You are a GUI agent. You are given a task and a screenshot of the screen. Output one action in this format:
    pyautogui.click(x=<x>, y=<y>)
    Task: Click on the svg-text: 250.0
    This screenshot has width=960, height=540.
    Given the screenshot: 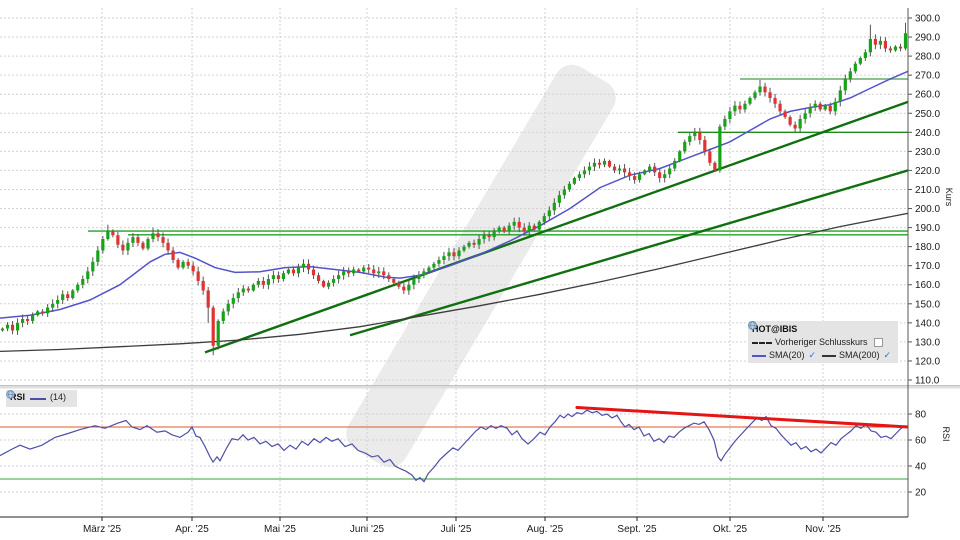 What is the action you would take?
    pyautogui.click(x=927, y=114)
    